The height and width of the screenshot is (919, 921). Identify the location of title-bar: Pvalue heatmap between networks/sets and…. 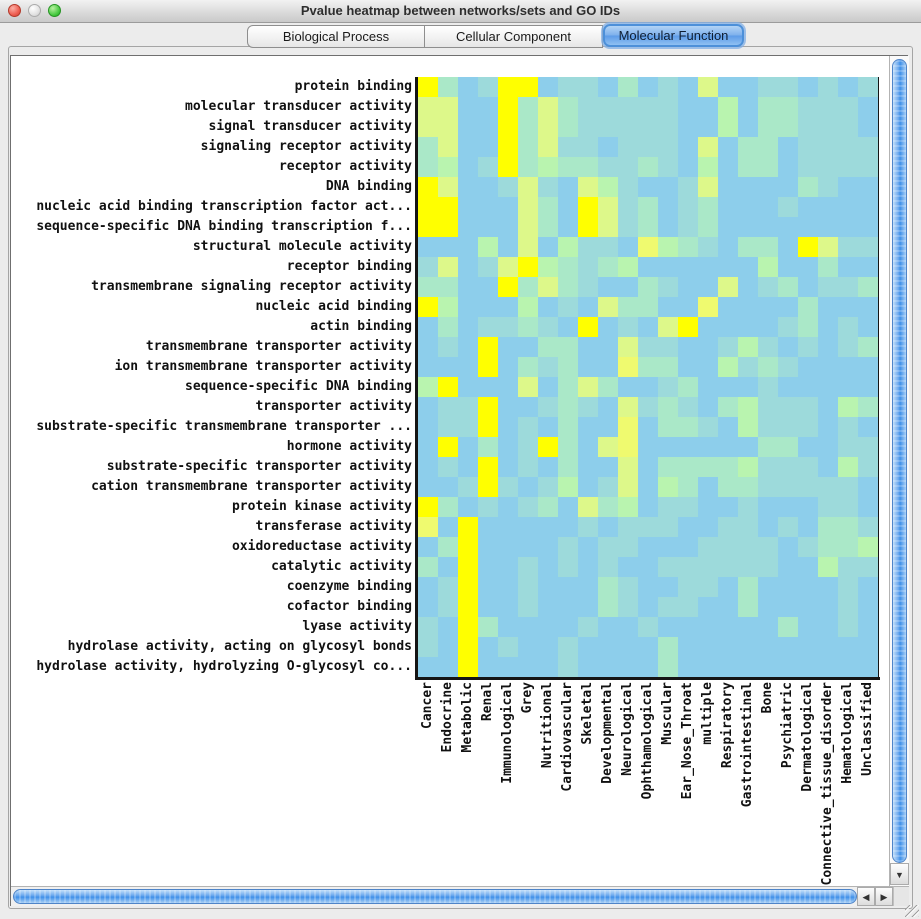
(460, 11).